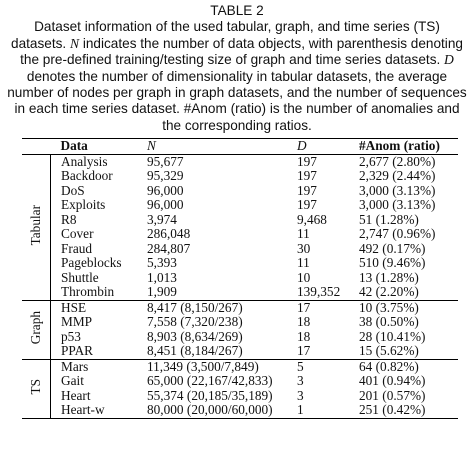  What do you see at coordinates (80, 277) in the screenshot?
I see `cell: Shuttle` at bounding box center [80, 277].